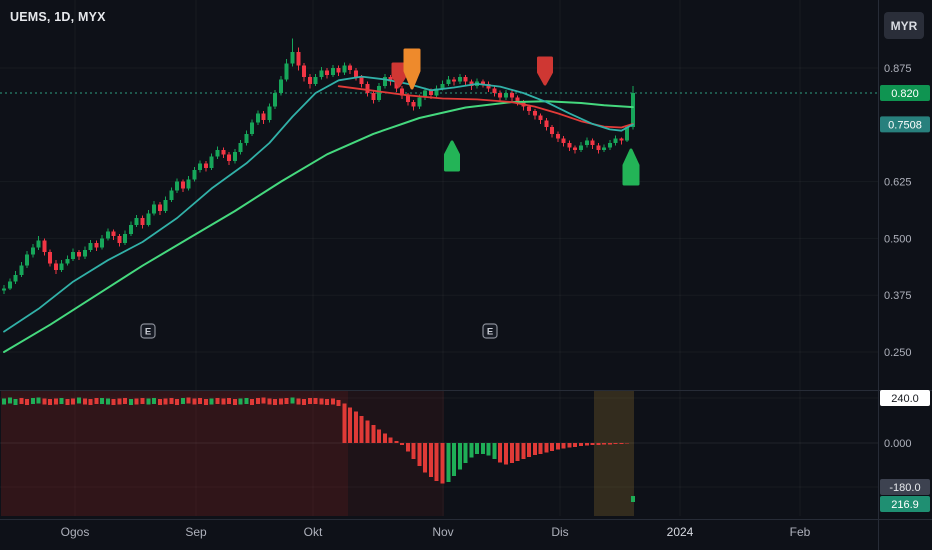  Describe the element at coordinates (898, 239) in the screenshot. I see `price-tick-label: 0.500` at that location.